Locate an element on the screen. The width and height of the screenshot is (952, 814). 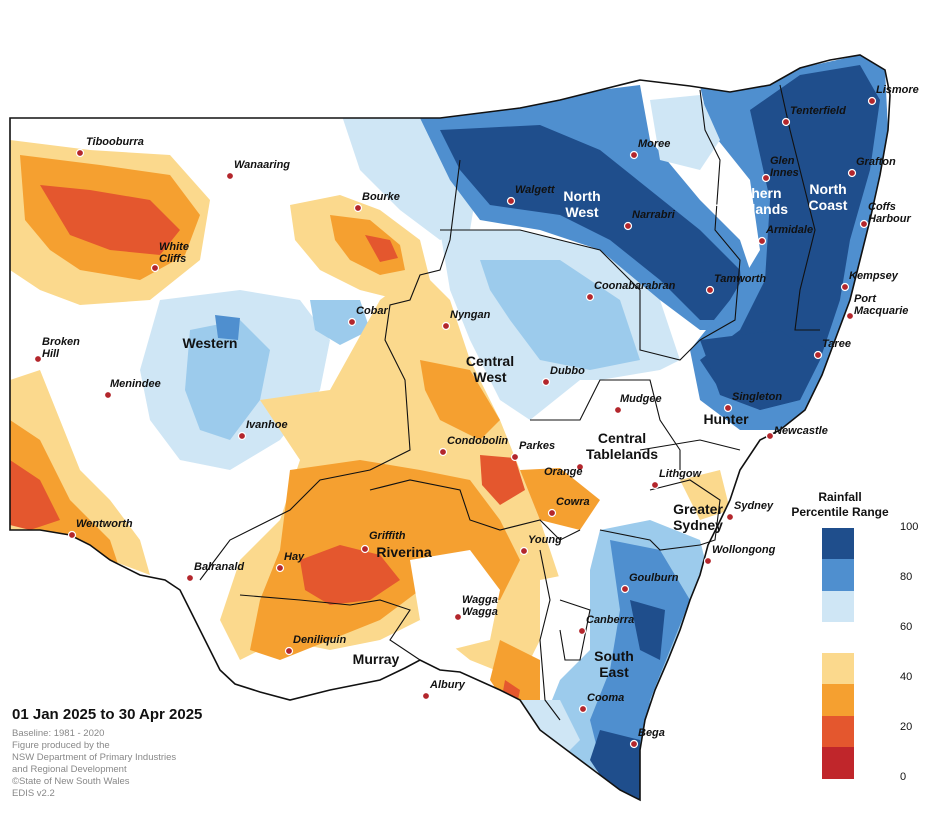
town-marker: Wanaaring is located at coordinates (257, 170).